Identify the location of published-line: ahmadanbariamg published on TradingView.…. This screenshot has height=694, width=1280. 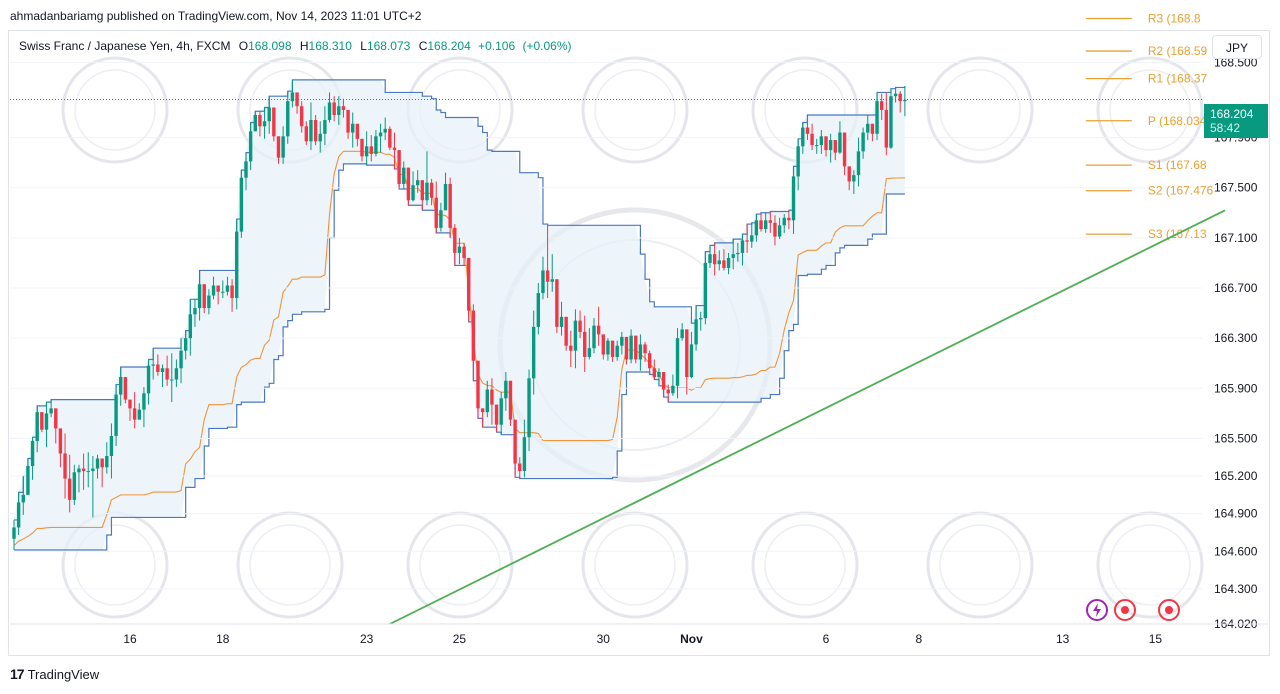
(216, 16).